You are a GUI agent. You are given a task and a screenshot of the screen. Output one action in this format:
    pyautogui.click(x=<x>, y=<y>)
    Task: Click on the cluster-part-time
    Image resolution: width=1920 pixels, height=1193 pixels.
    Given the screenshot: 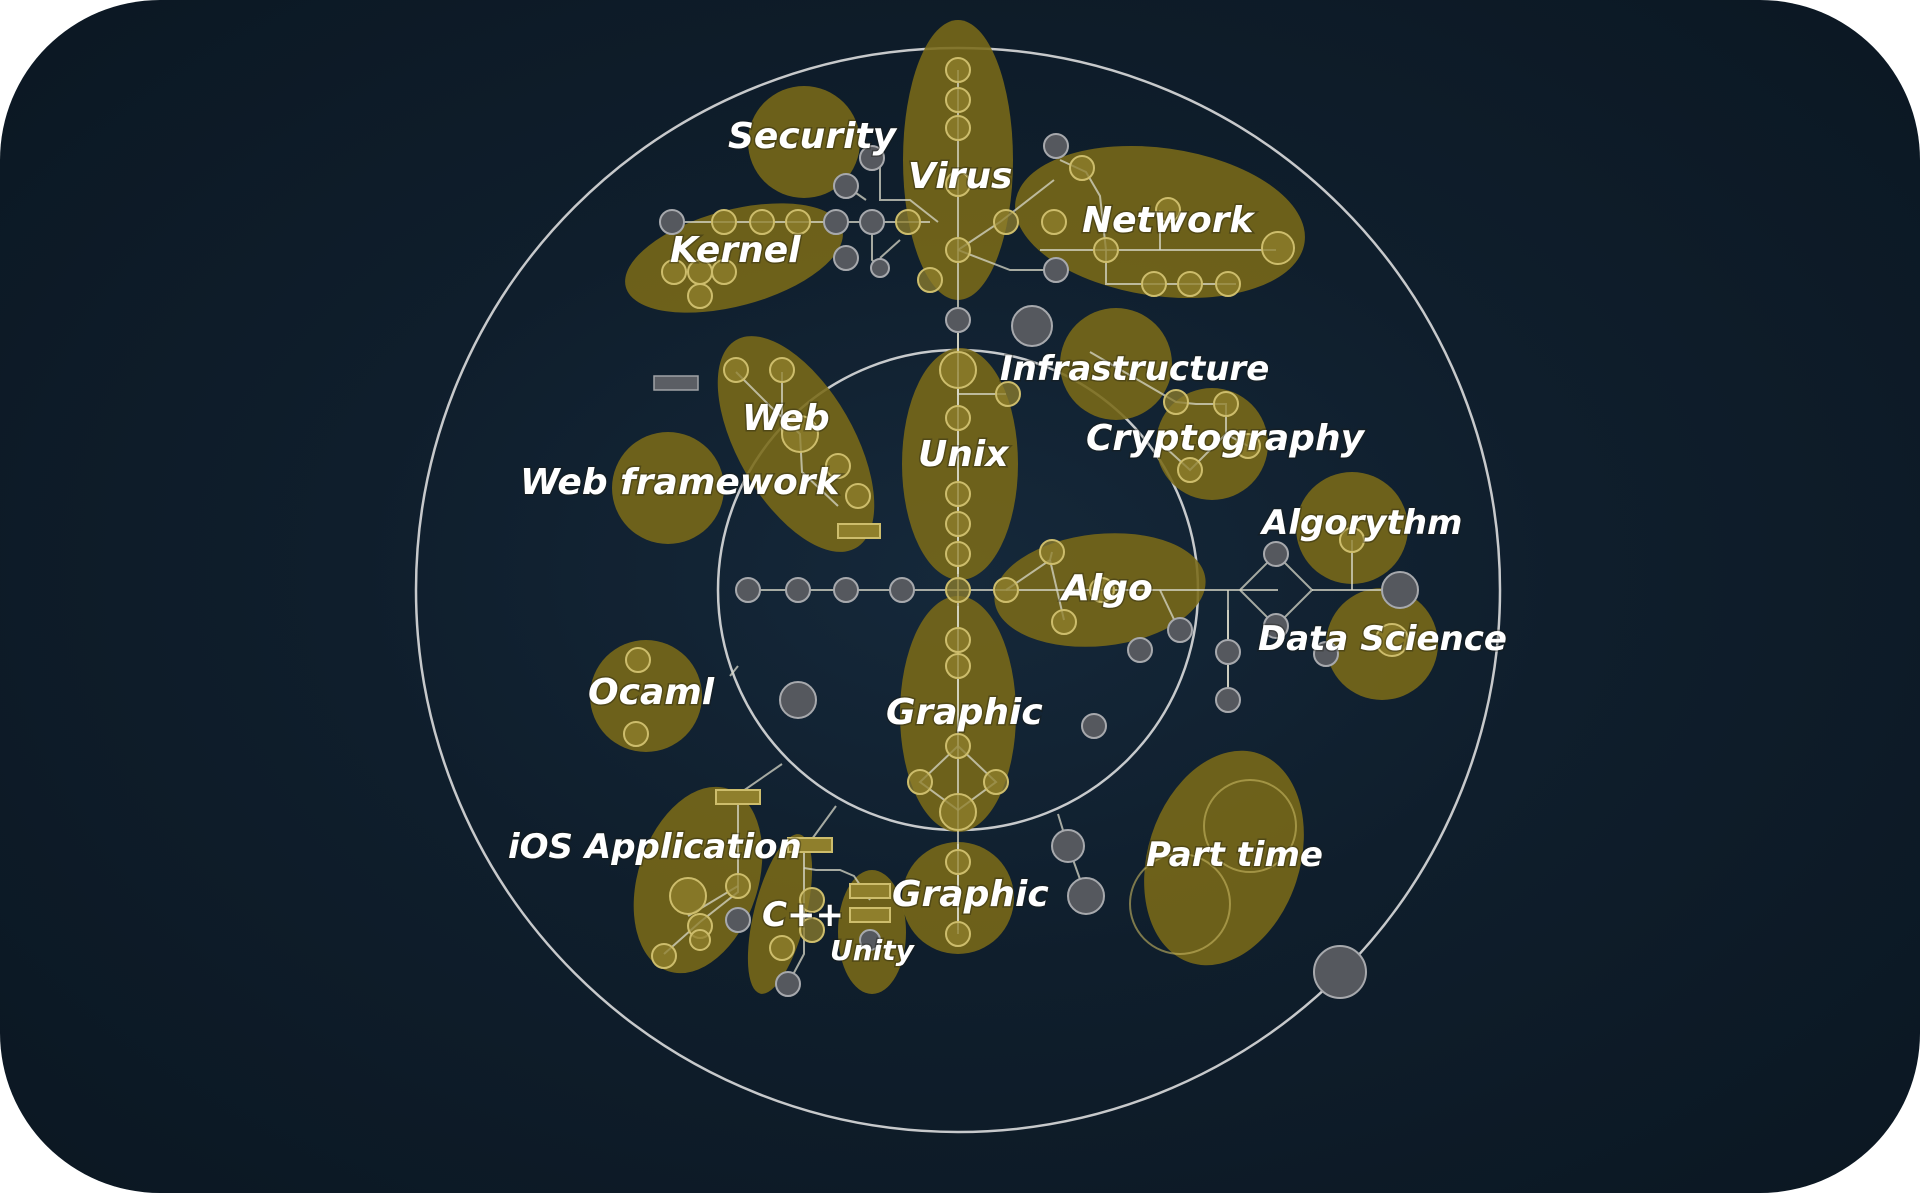 What is the action you would take?
    pyautogui.click(x=1224, y=858)
    